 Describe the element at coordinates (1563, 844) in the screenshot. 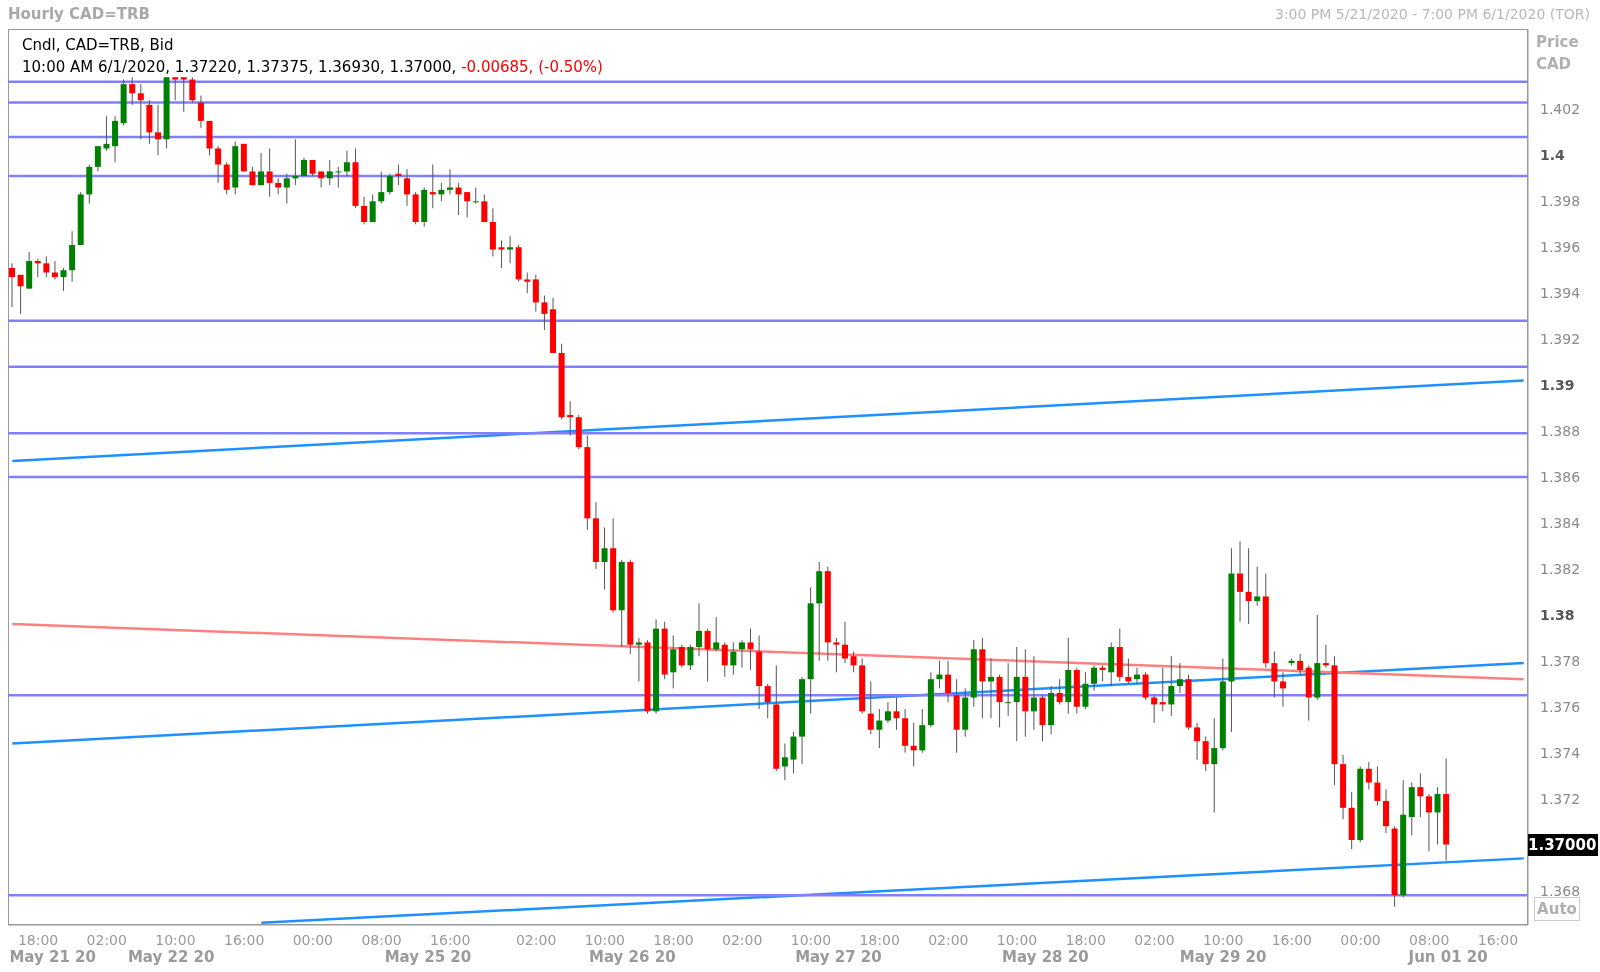

I see `annotation: 1.37000` at that location.